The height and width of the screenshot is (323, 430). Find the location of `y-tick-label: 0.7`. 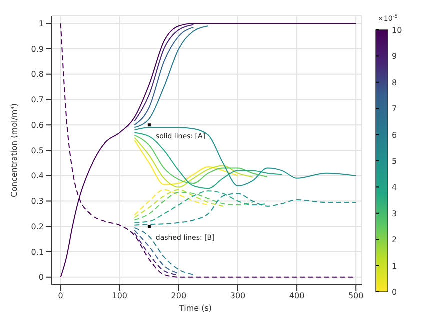

y-tick-label: 0.7 is located at coordinates (37, 100).